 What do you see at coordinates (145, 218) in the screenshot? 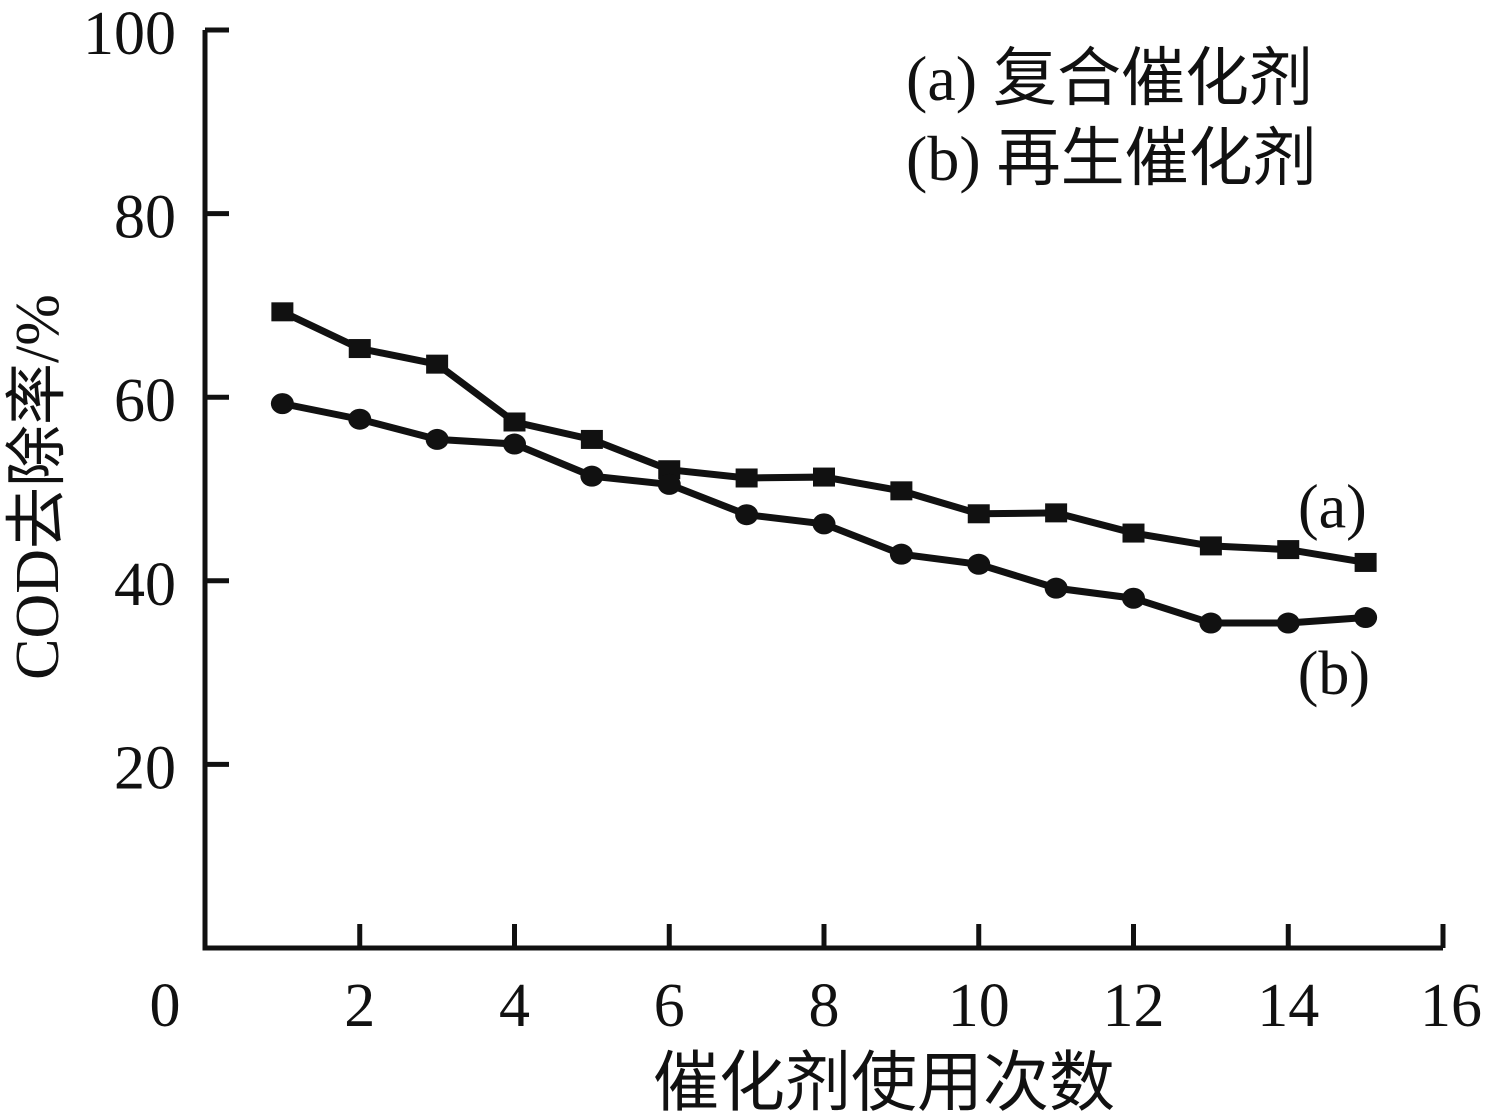
I see `y-tick-label: 80` at bounding box center [145, 218].